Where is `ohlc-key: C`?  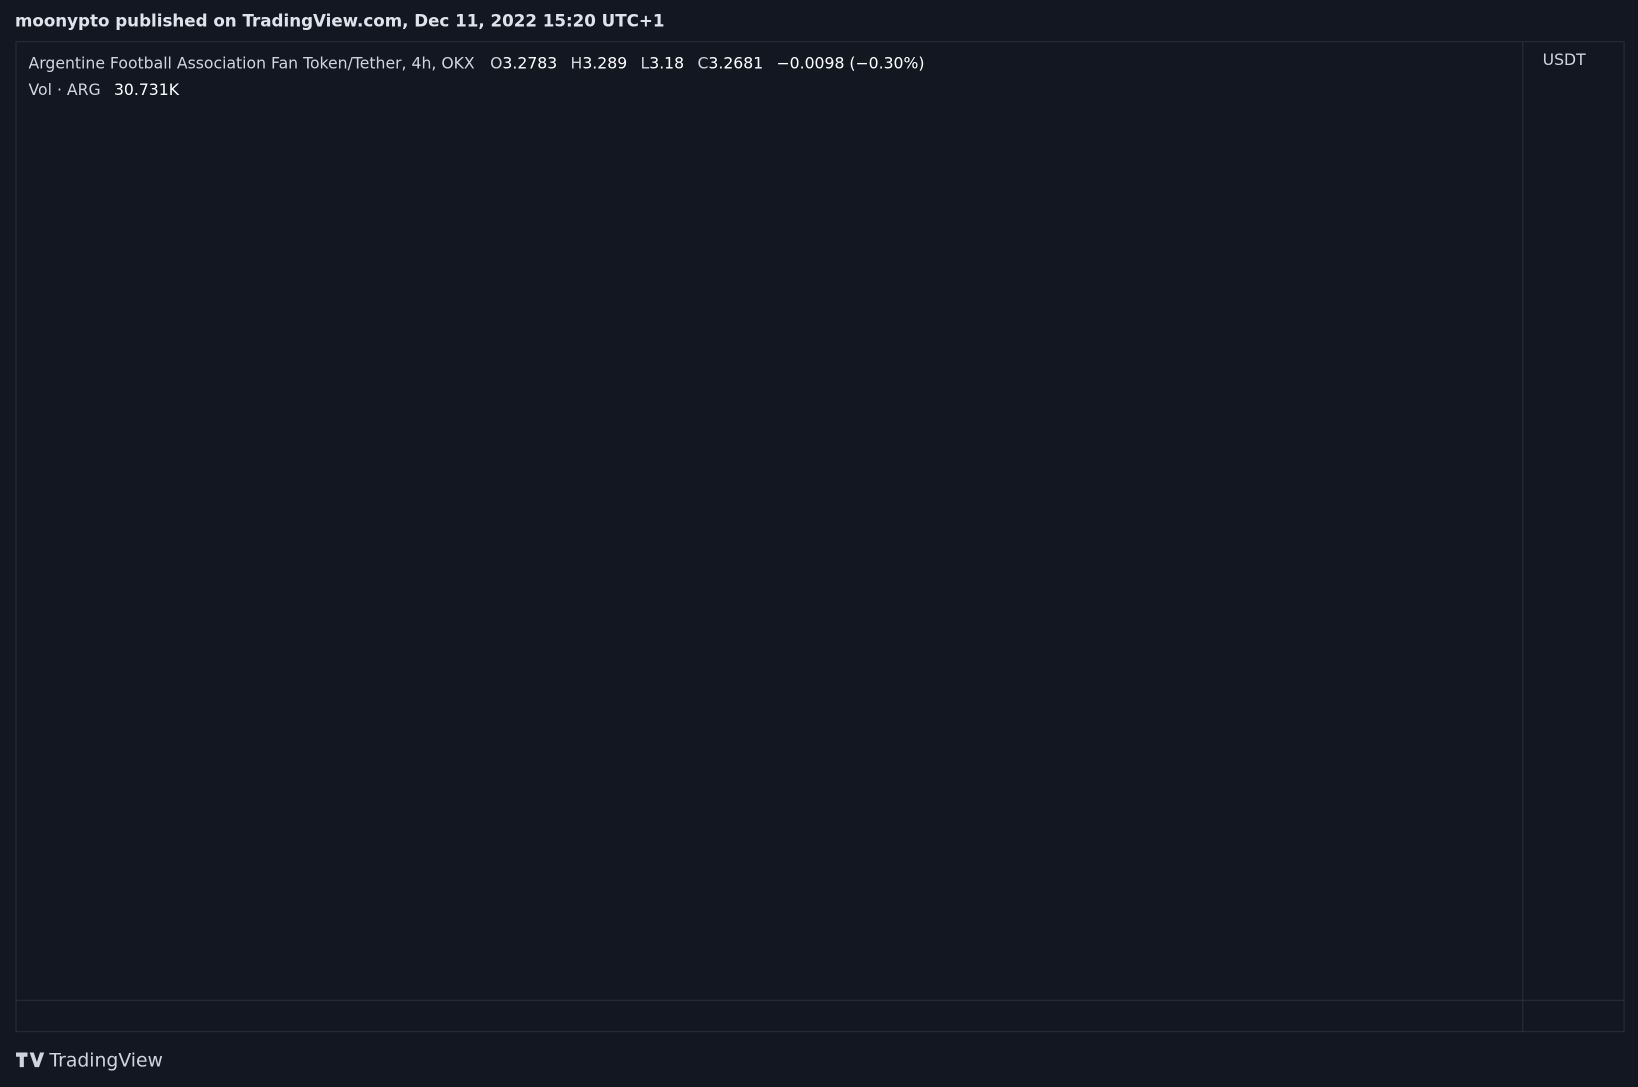
ohlc-key: C is located at coordinates (702, 62).